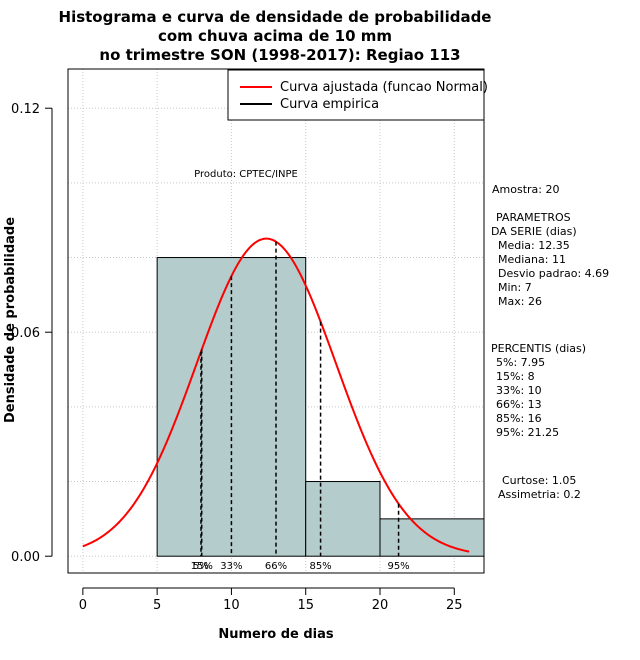  I want to click on x-tick-label: 0, so click(83, 605).